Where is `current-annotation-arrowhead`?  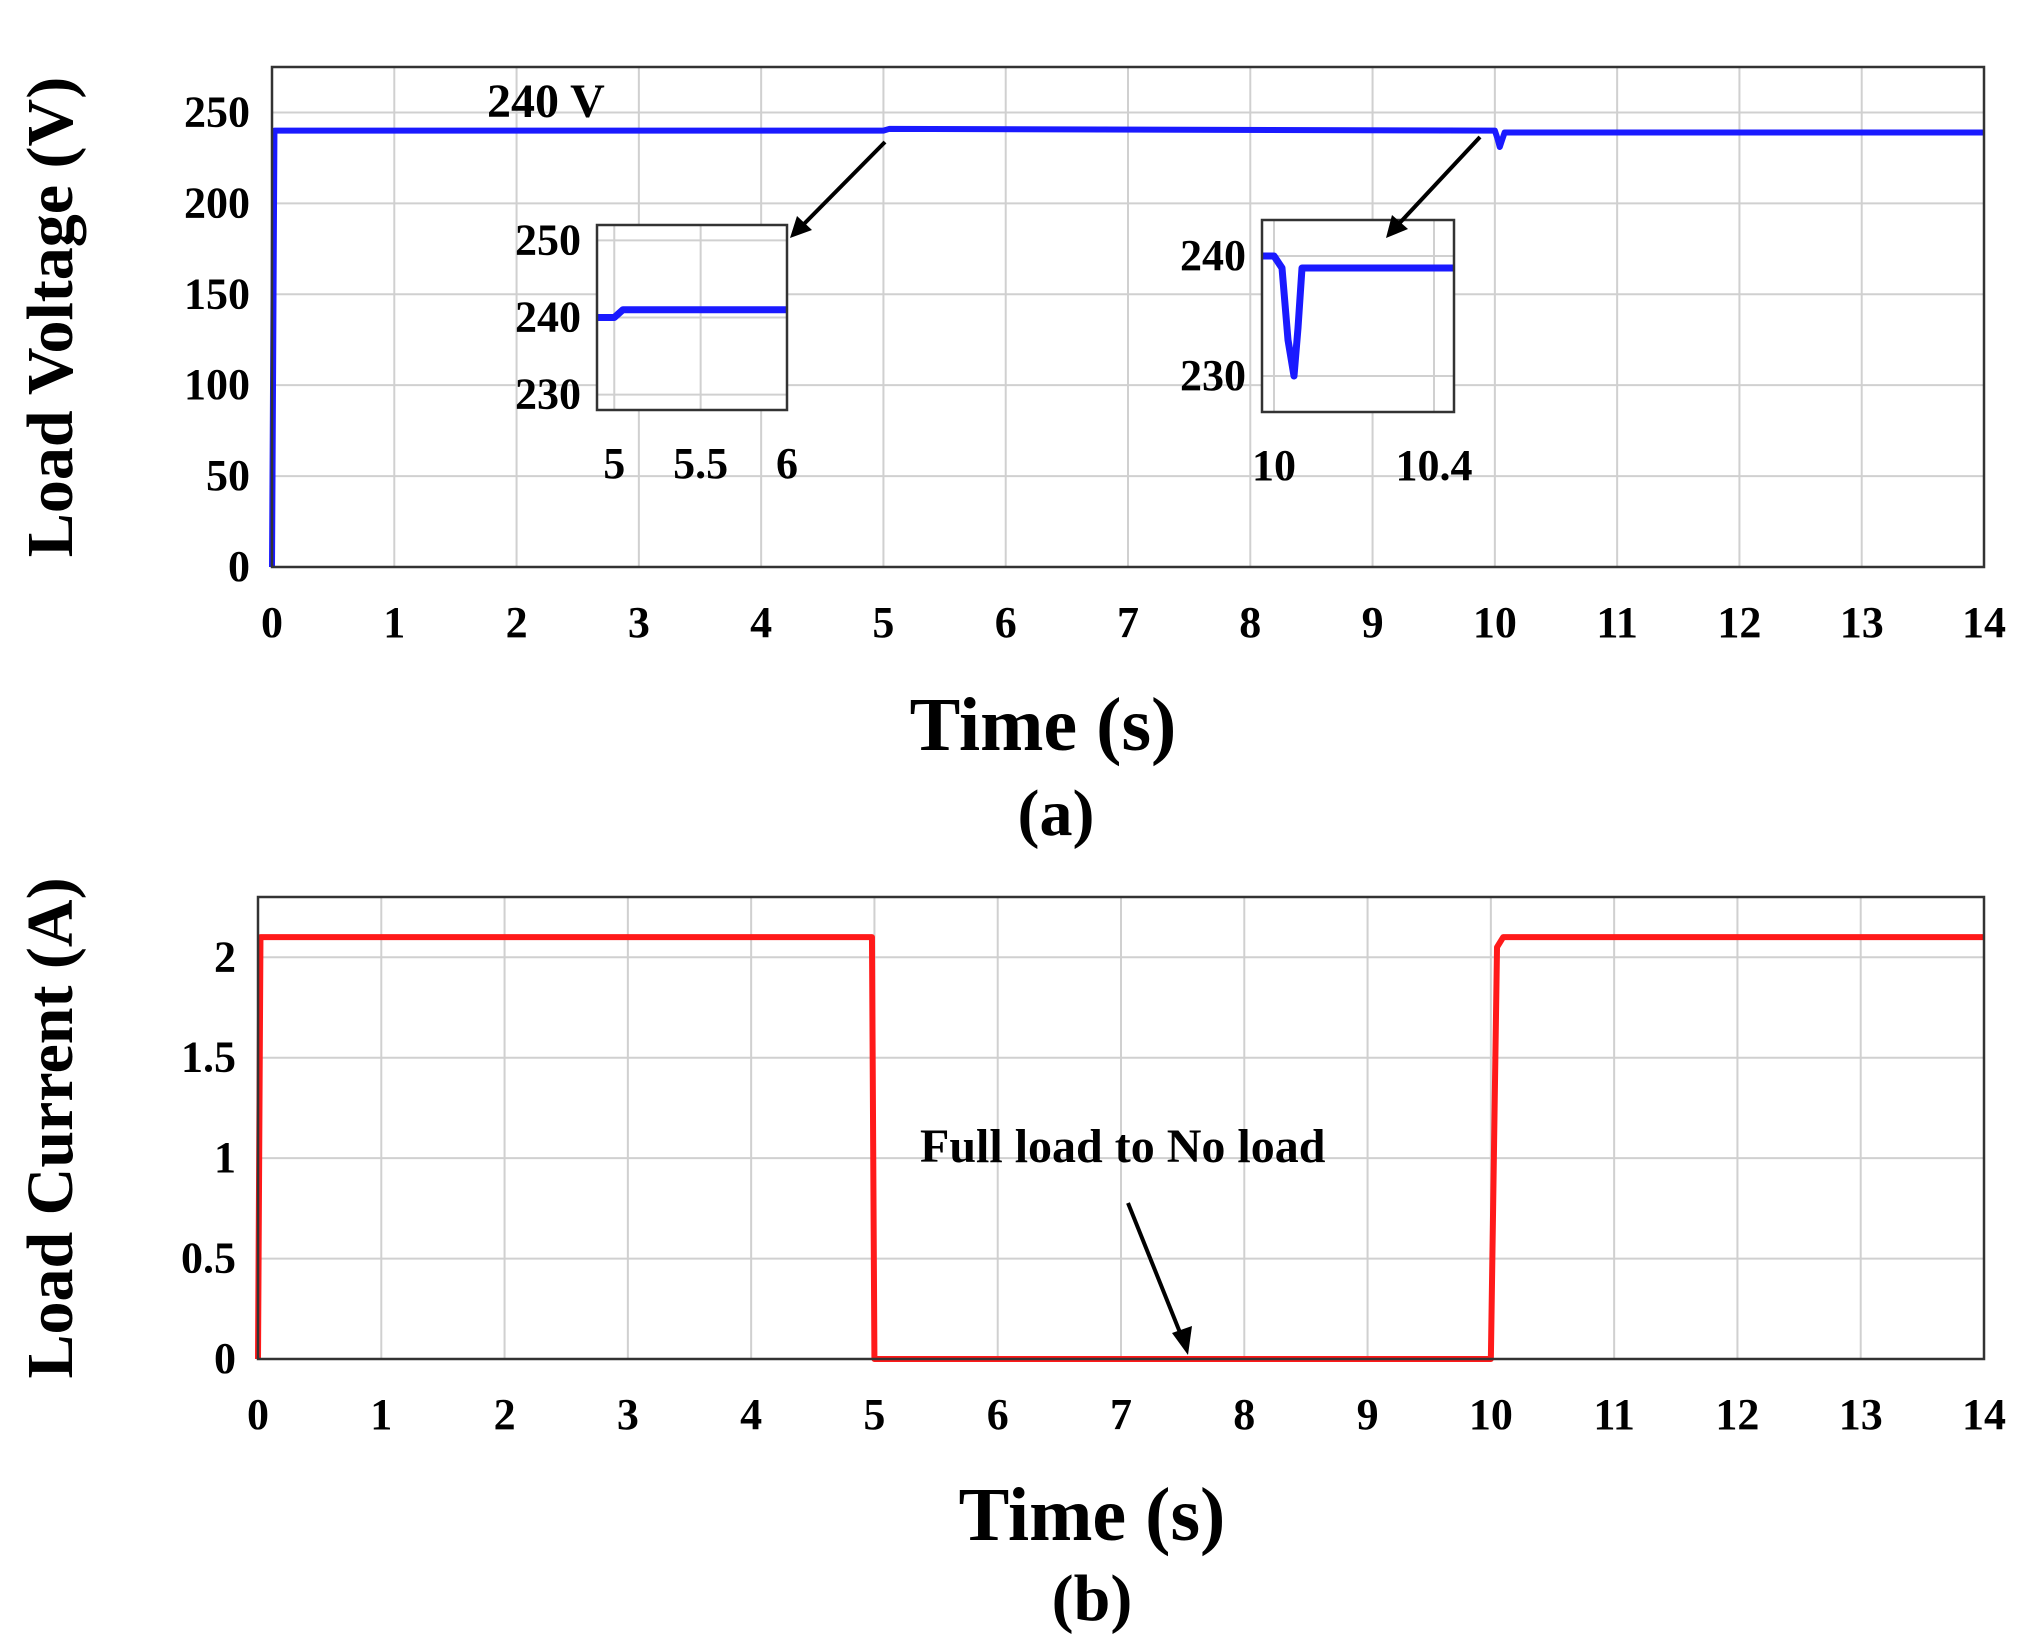 current-annotation-arrowhead is located at coordinates (1182, 1340).